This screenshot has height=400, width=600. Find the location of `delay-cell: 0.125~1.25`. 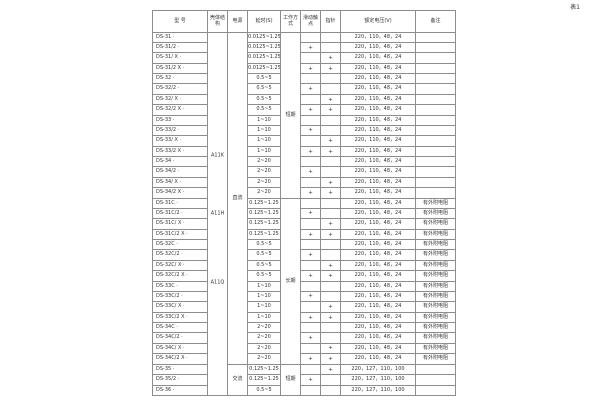

delay-cell: 0.125~1.25 is located at coordinates (264, 224).